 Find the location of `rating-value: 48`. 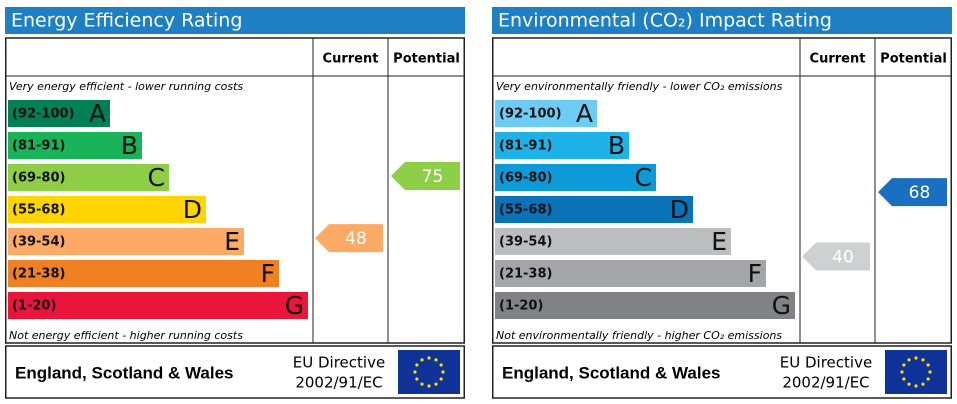

rating-value: 48 is located at coordinates (356, 239).